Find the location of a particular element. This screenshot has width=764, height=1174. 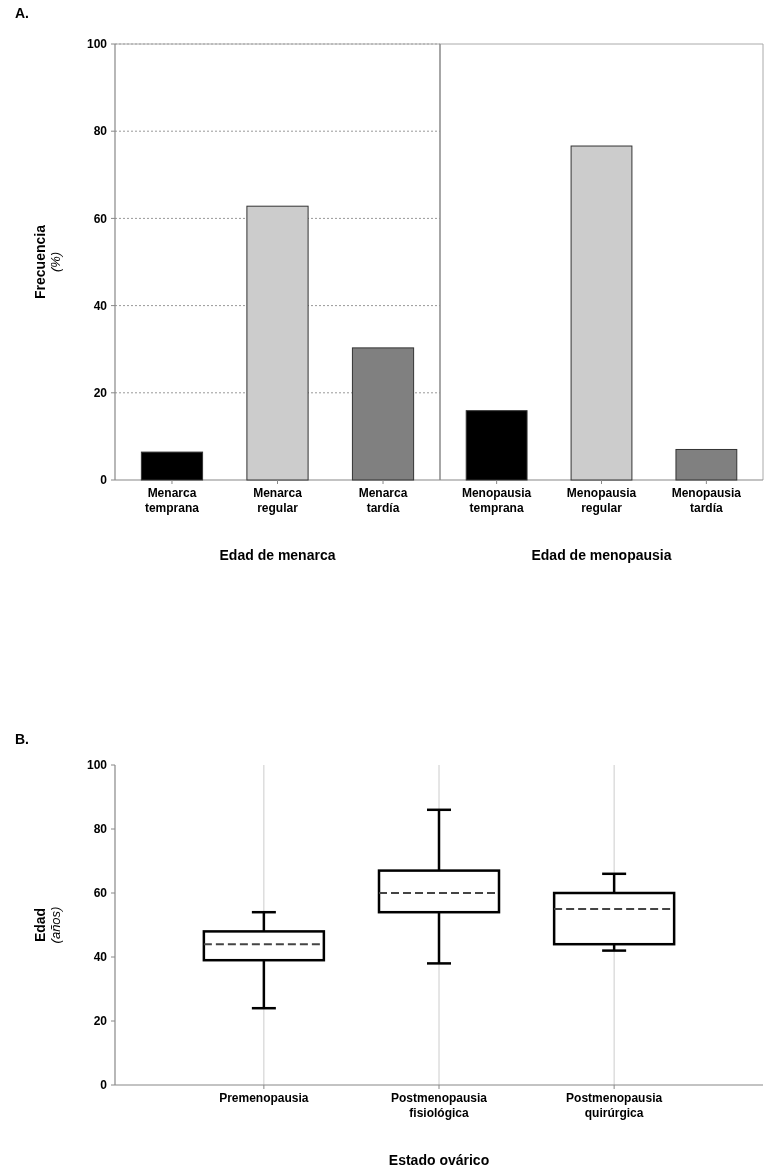

x-tick-label: Menopausia regular is located at coordinates (601, 500).